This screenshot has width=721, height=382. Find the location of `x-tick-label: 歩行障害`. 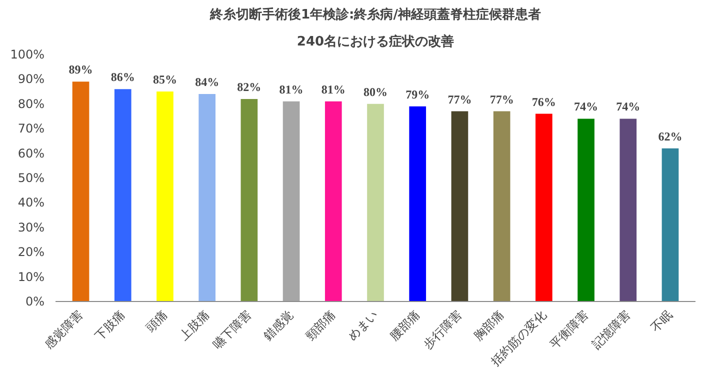

x-tick-label: 歩行障害 is located at coordinates (442, 330).